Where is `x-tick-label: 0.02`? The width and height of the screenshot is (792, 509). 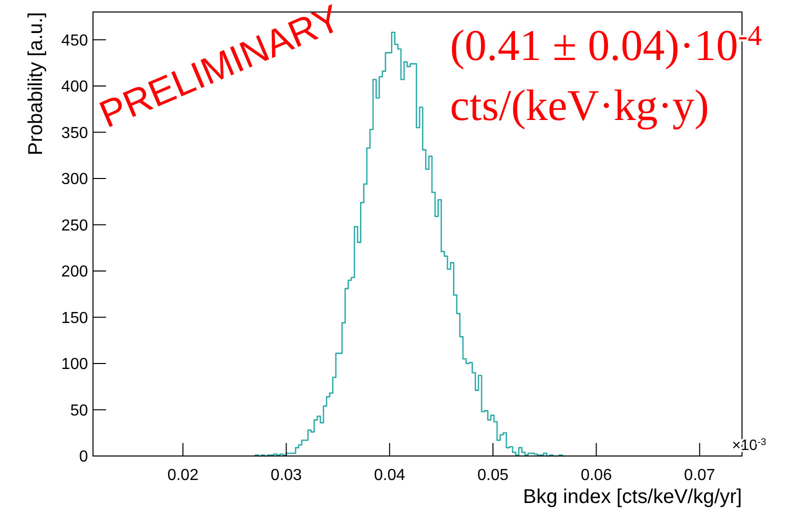 x-tick-label: 0.02 is located at coordinates (183, 475).